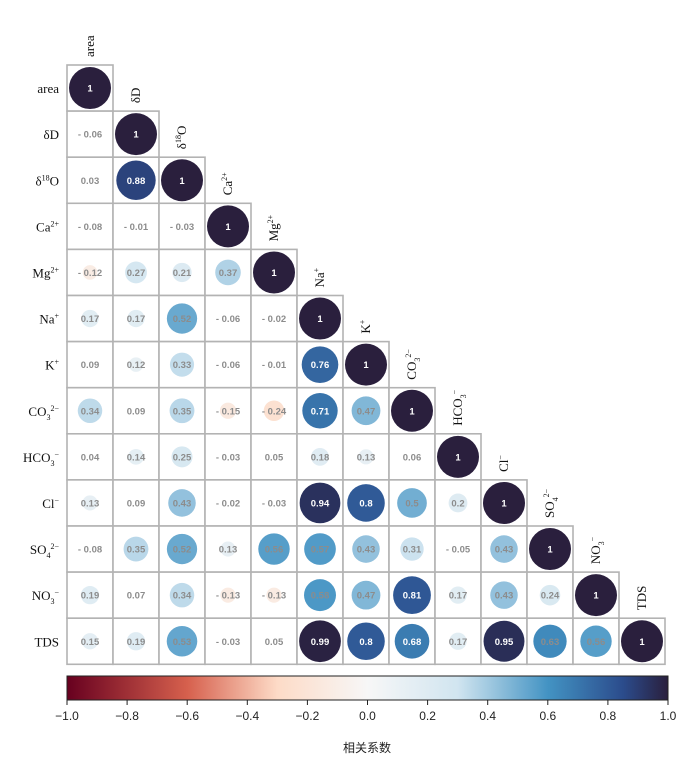 Image resolution: width=700 pixels, height=759 pixels. Describe the element at coordinates (182, 319) in the screenshot. I see `corr-value: 0.52` at that location.